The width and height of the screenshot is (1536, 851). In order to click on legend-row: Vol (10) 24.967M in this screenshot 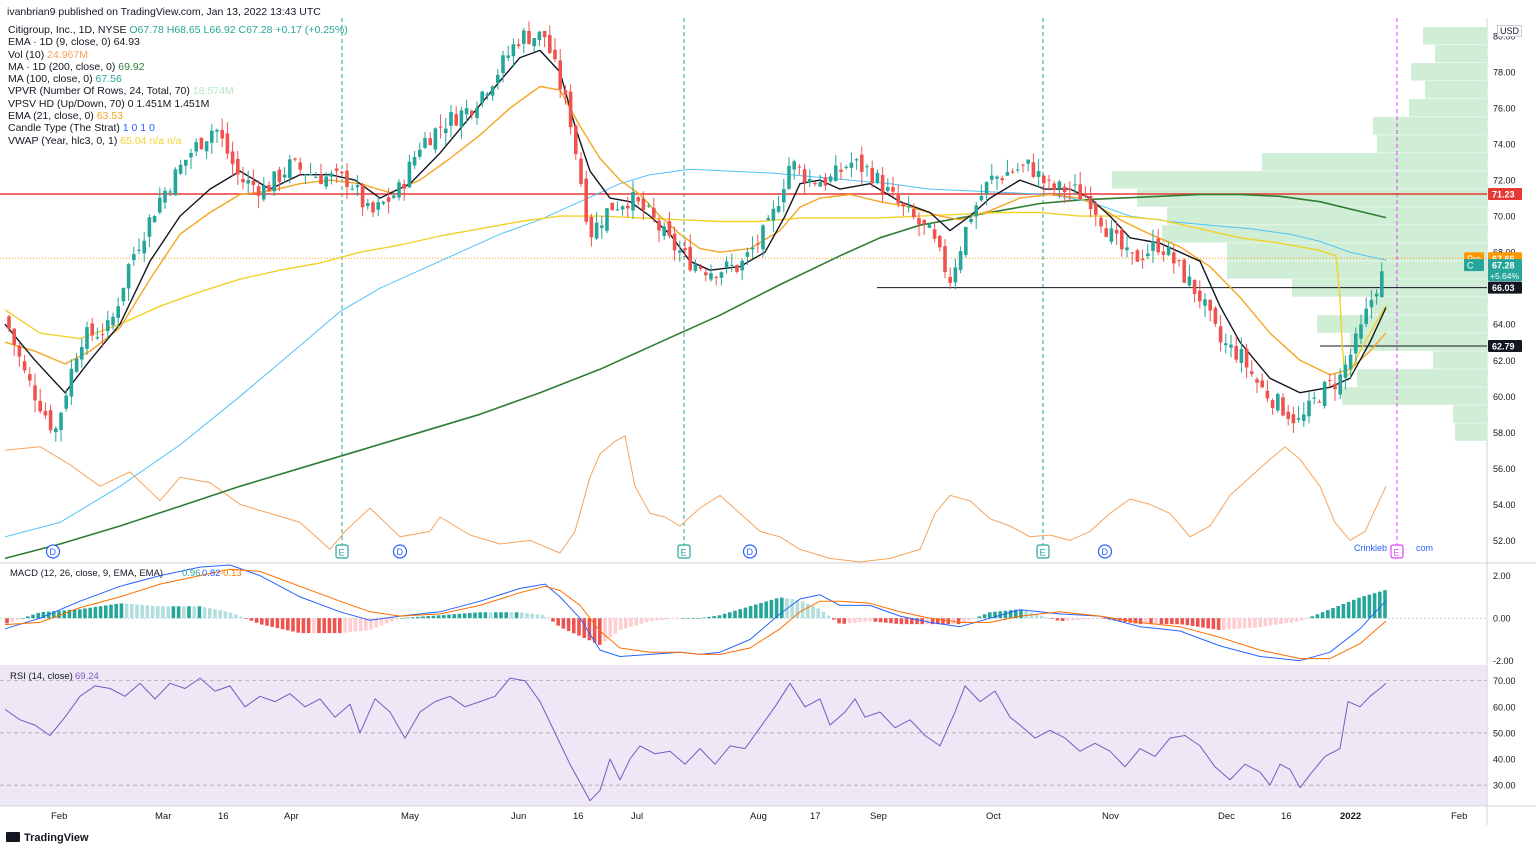, I will do `click(178, 55)`.